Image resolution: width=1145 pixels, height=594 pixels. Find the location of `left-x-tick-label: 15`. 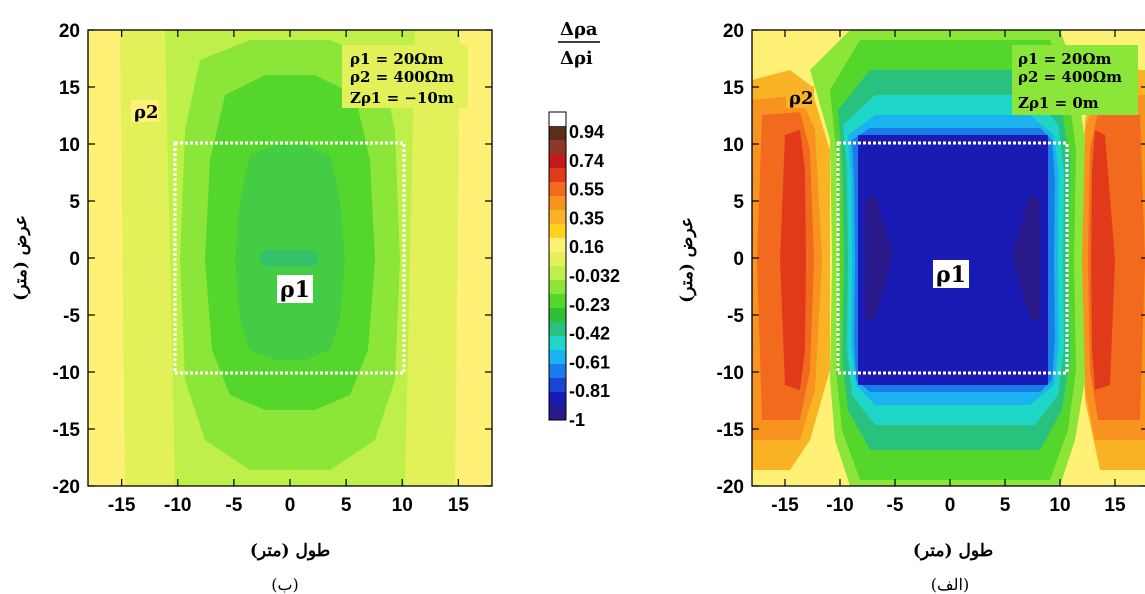

left-x-tick-label: 15 is located at coordinates (459, 505).